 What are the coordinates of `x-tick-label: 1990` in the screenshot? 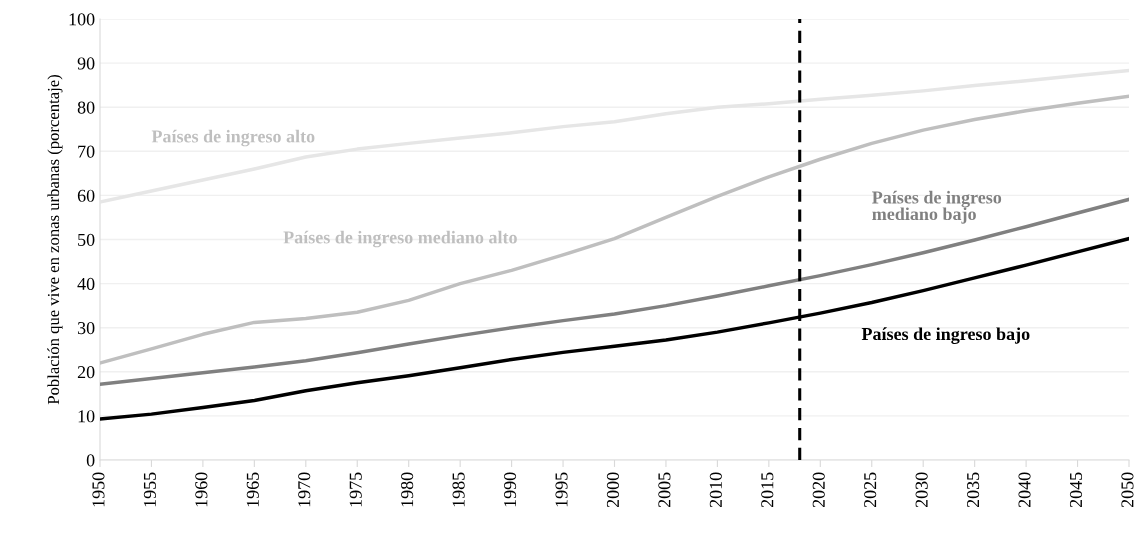 It's located at (510, 489).